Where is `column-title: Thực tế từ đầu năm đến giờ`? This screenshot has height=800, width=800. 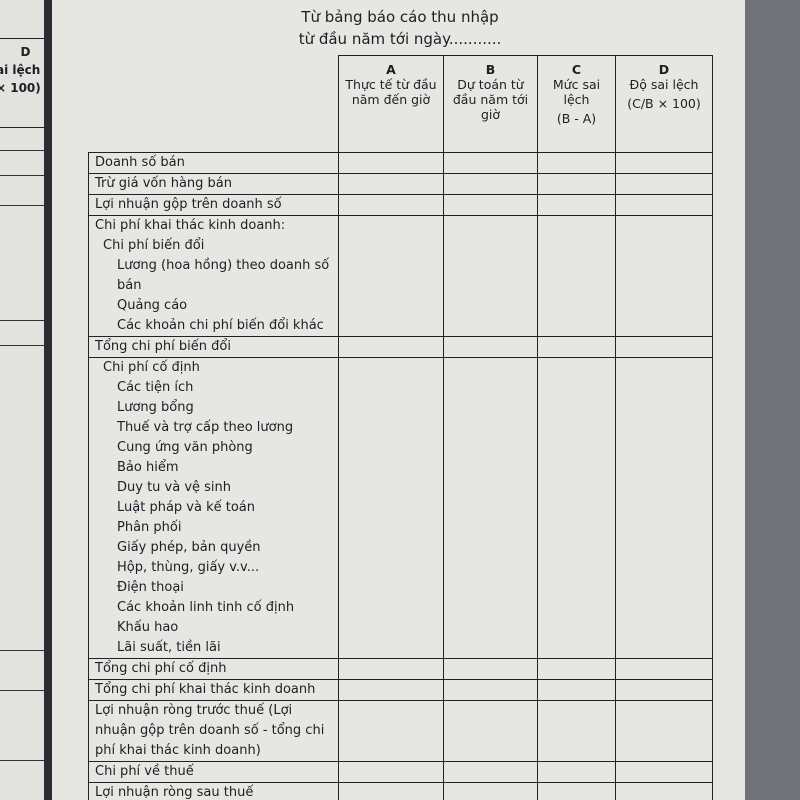 column-title: Thực tế từ đầu năm đến giờ is located at coordinates (391, 92).